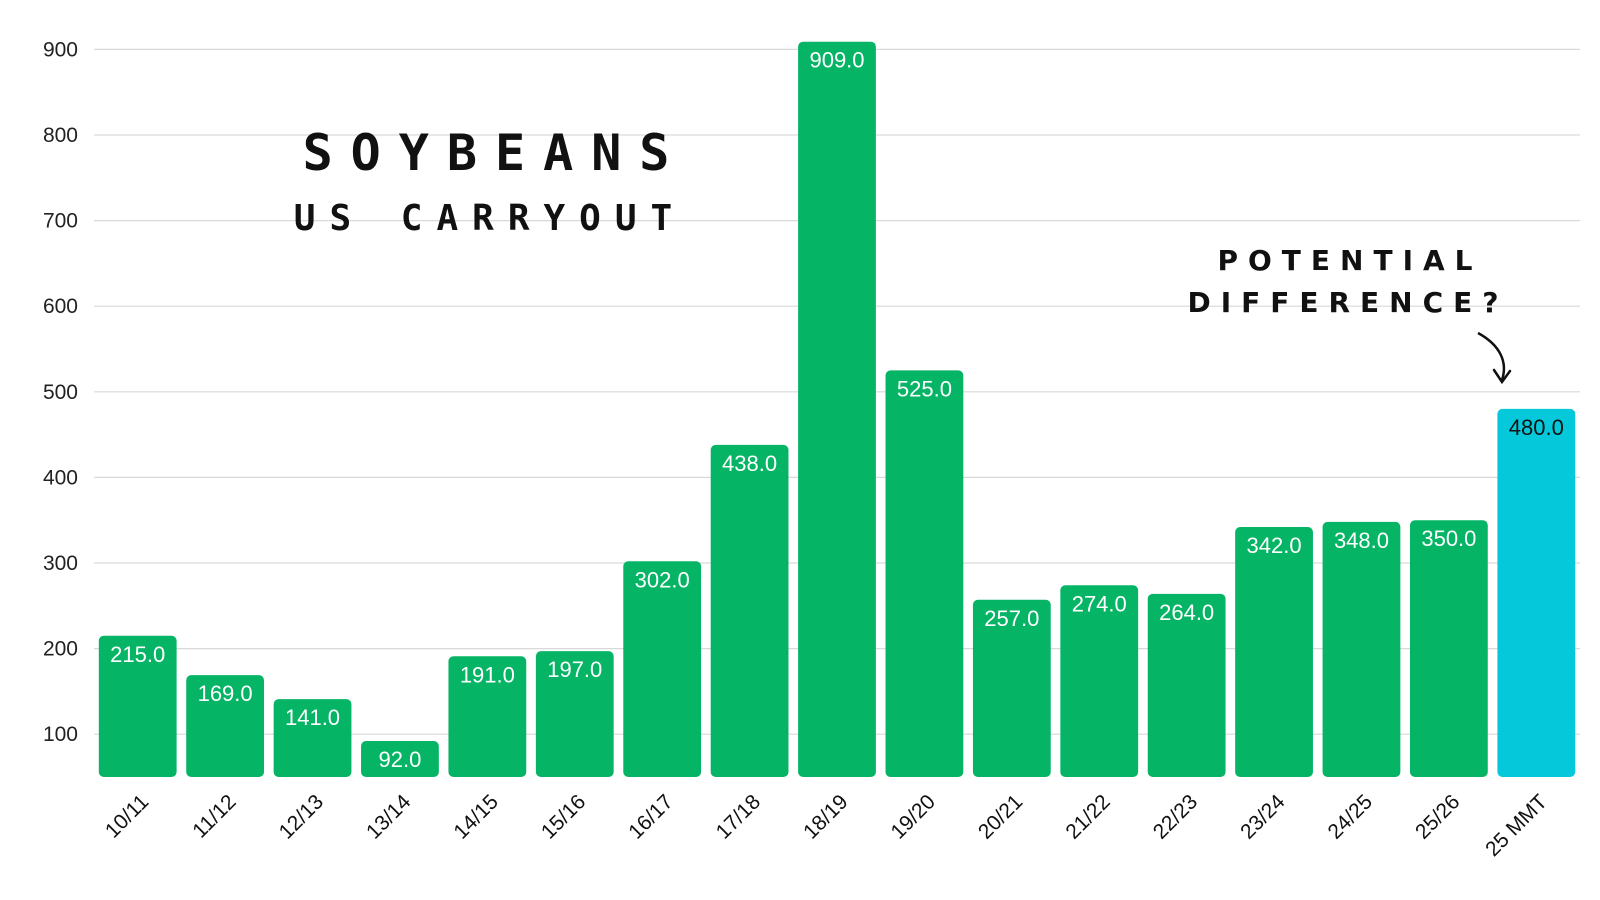 The image size is (1600, 900). What do you see at coordinates (60, 649) in the screenshot?
I see `y-tick-label: 200` at bounding box center [60, 649].